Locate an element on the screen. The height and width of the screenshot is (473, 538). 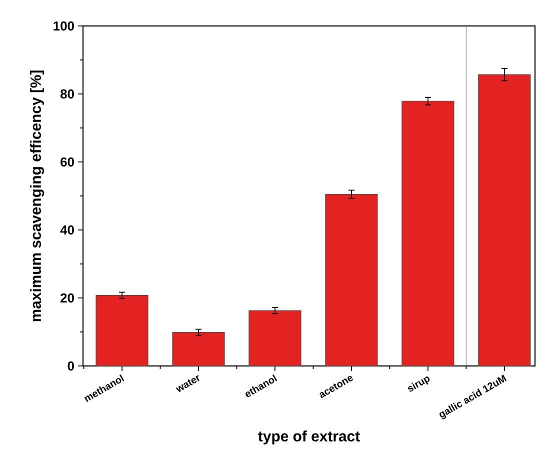
y-tick-label: 0 is located at coordinates (71, 366).